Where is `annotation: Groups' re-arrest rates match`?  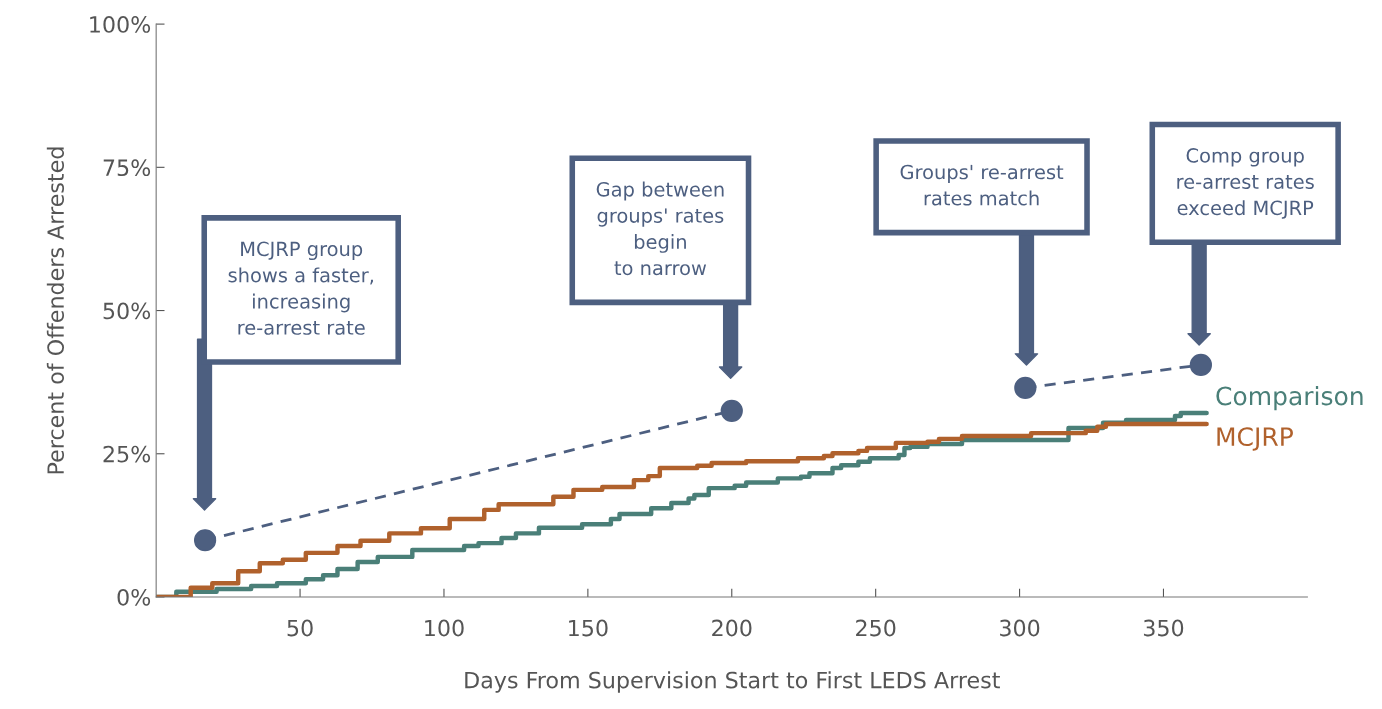 annotation: Groups' re-arrest rates match is located at coordinates (982, 185).